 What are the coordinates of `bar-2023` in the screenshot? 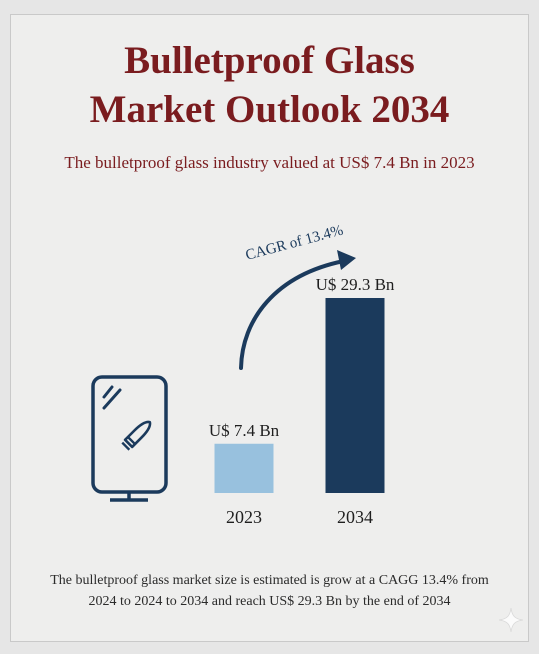 It's located at (244, 468).